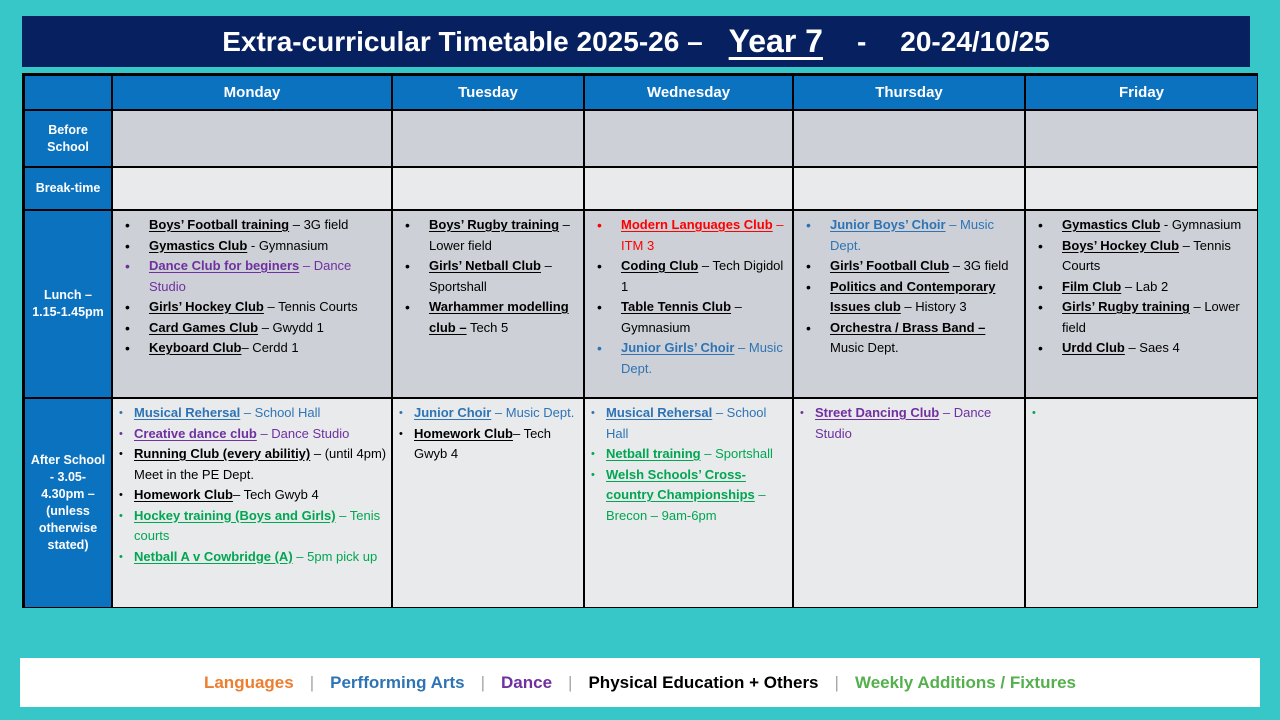  Describe the element at coordinates (527, 682) in the screenshot. I see `legend-item-dance: Dance` at that location.